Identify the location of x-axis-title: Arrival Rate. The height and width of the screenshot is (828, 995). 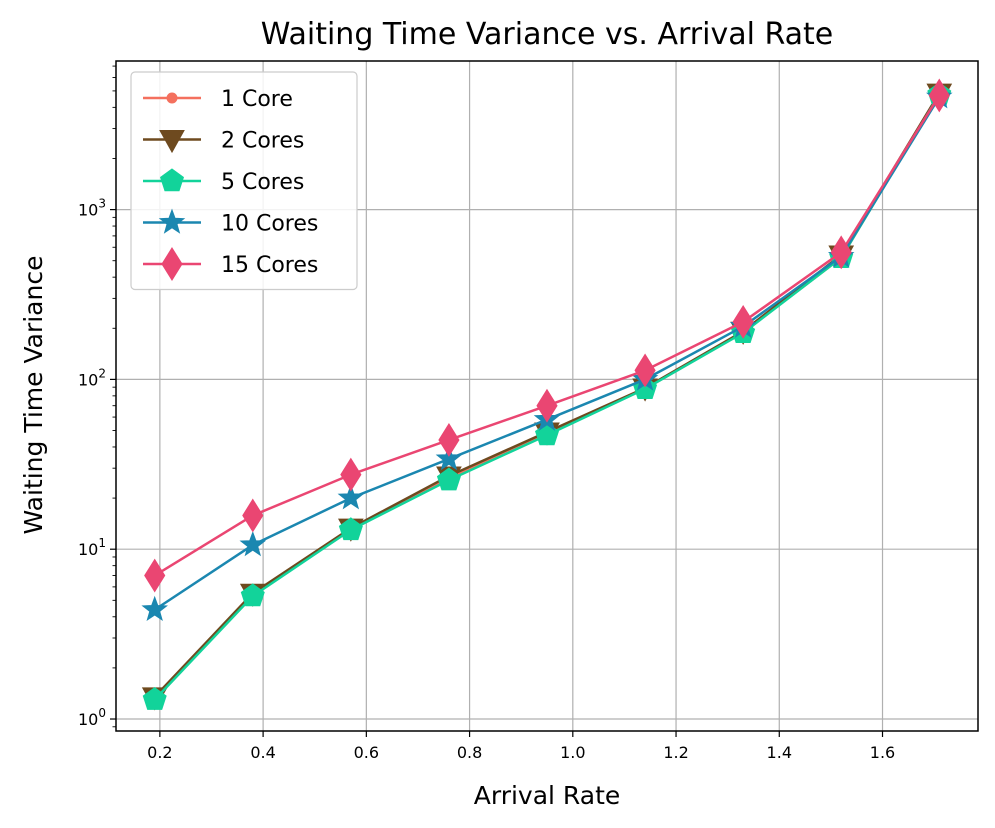
(547, 795).